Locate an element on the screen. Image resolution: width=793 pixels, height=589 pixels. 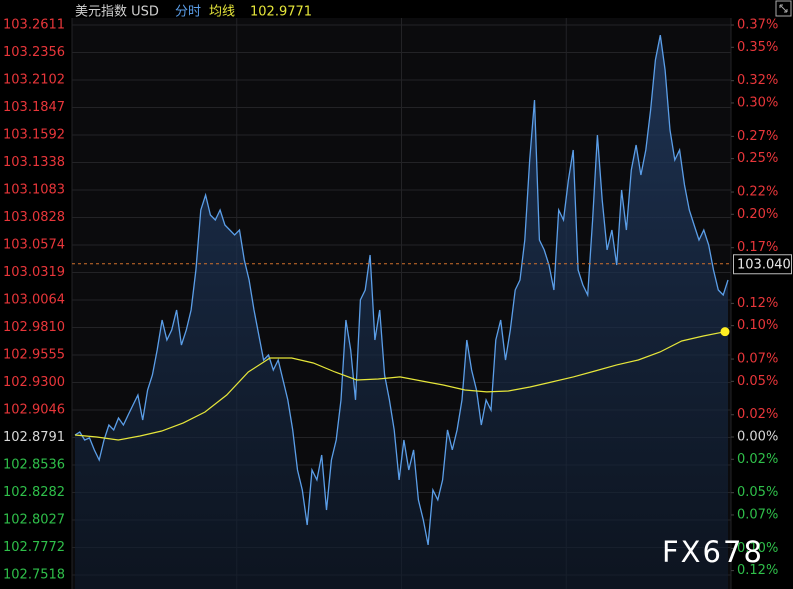
y-tick-label: 103.2611 is located at coordinates (34, 25).